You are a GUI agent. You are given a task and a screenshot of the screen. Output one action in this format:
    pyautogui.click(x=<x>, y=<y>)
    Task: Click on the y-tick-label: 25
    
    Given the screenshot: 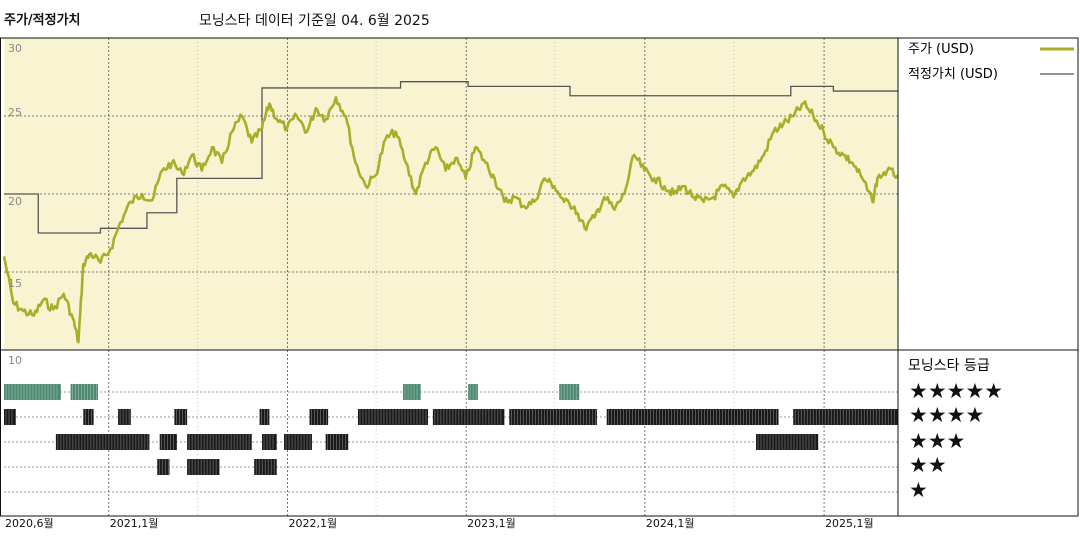 What is the action you would take?
    pyautogui.click(x=15, y=112)
    